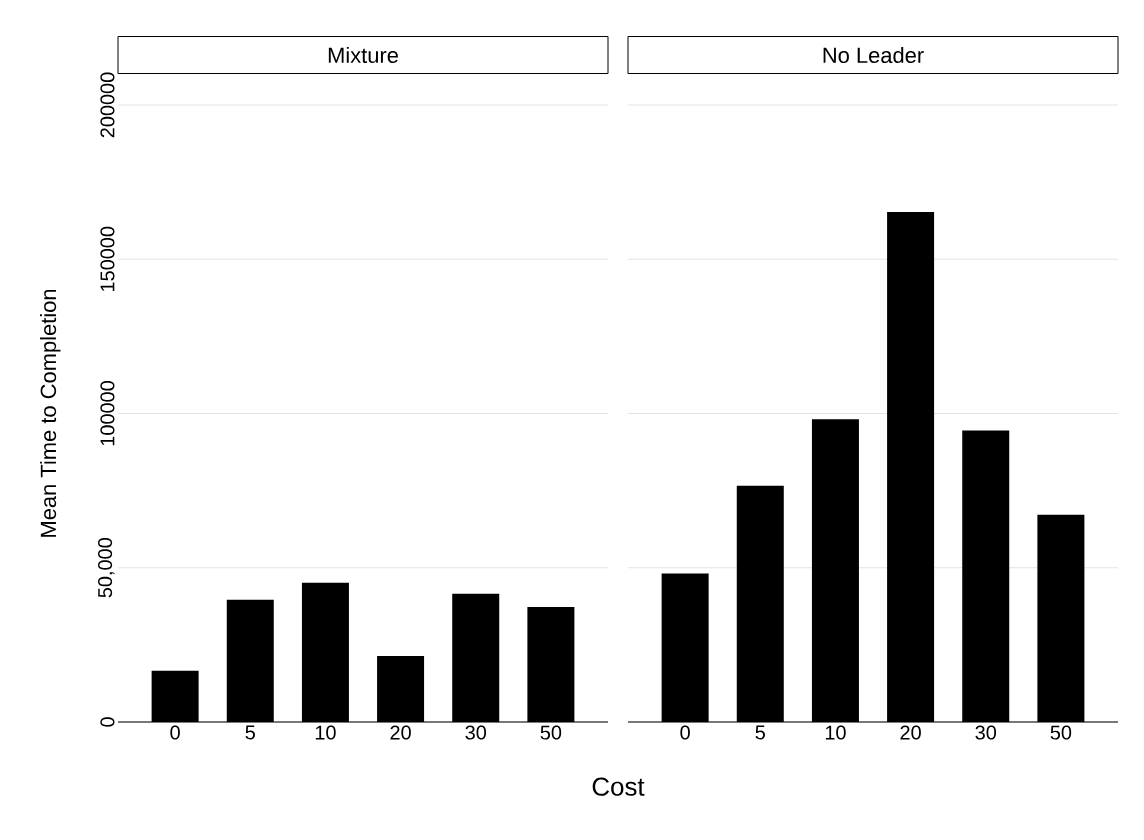 The height and width of the screenshot is (840, 1144). What do you see at coordinates (50, 413) in the screenshot?
I see `y-axis-title: Mean Time to Completion` at bounding box center [50, 413].